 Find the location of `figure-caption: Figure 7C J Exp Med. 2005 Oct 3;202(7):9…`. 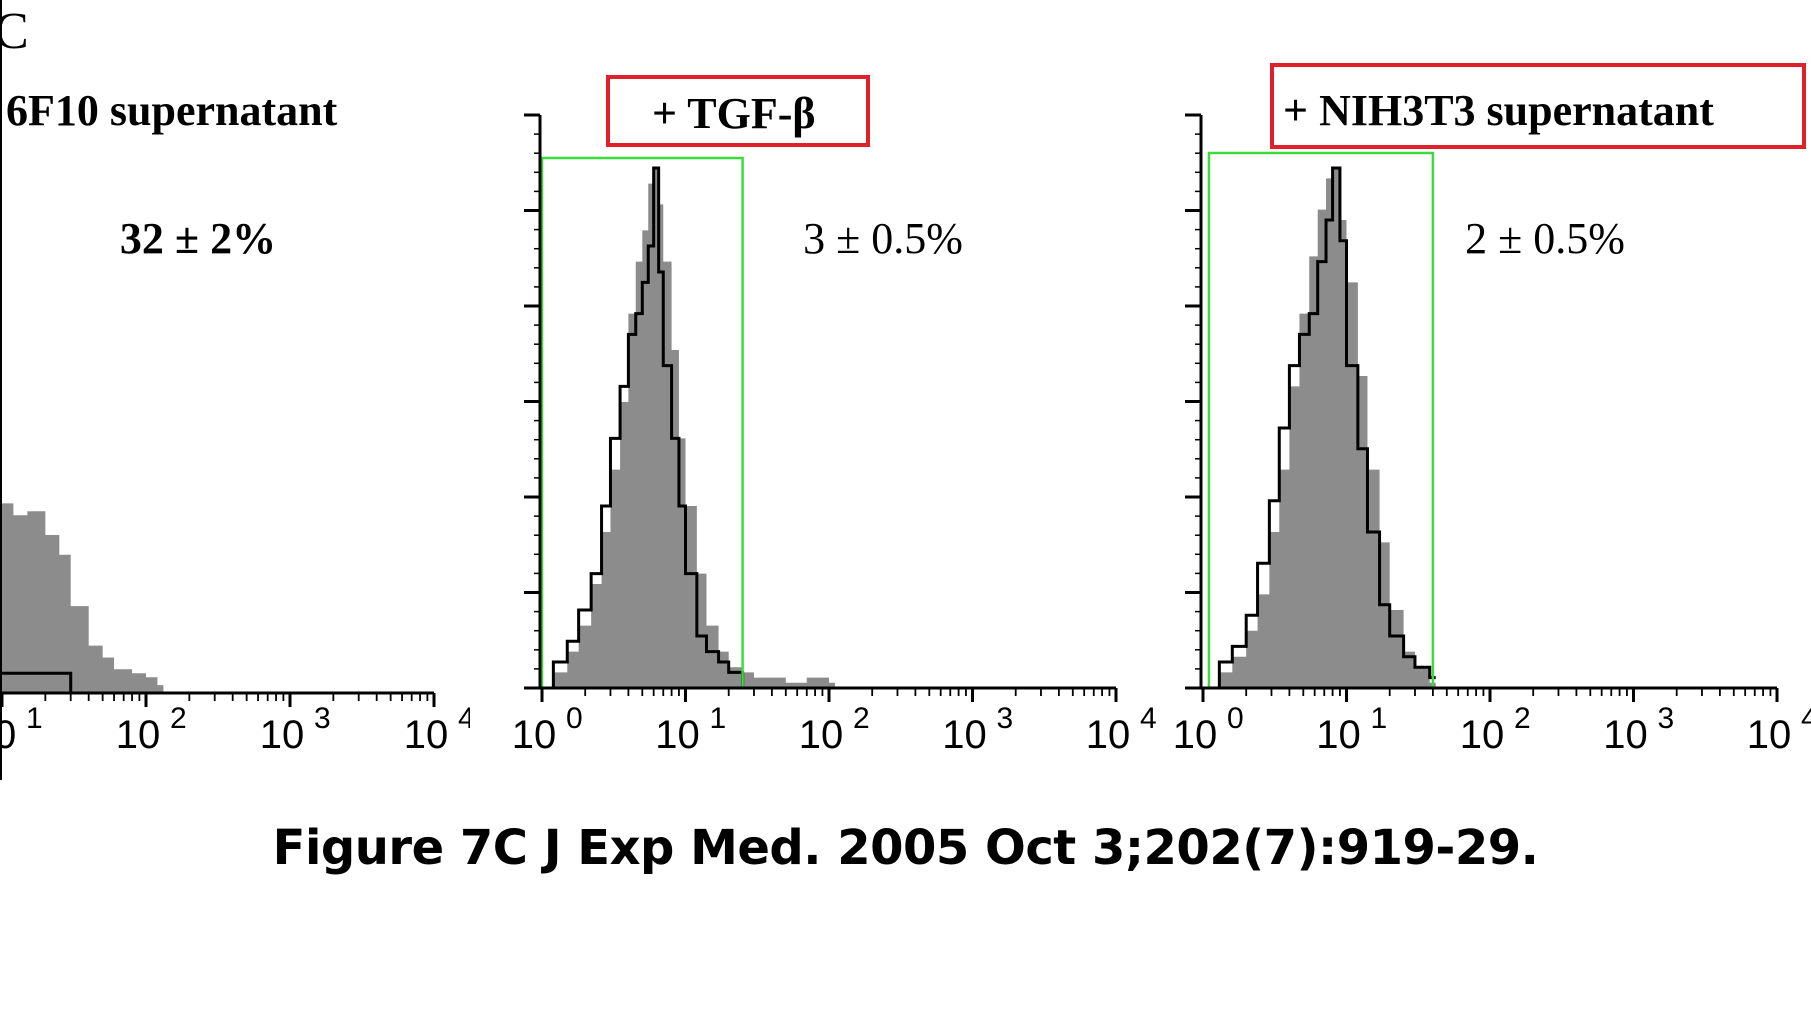

figure-caption: Figure 7C J Exp Med. 2005 Oct 3;202(7):9… is located at coordinates (905, 848).